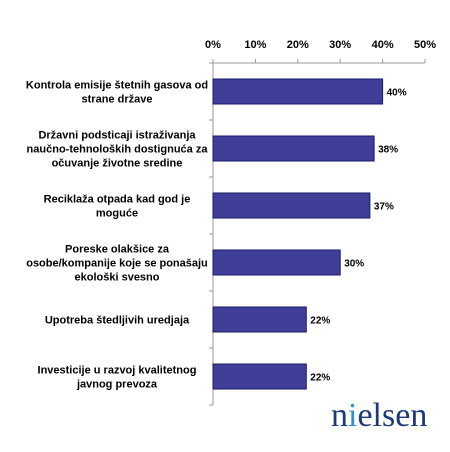 This screenshot has height=452, width=450. I want to click on x-tick-label: 40%, so click(383, 45).